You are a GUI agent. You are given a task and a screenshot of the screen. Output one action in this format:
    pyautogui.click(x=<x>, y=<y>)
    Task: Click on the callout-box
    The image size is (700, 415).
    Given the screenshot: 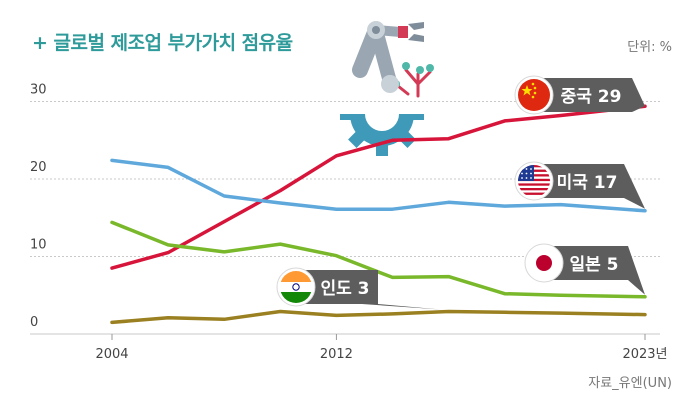 What is the action you would take?
    pyautogui.click(x=585, y=95)
    